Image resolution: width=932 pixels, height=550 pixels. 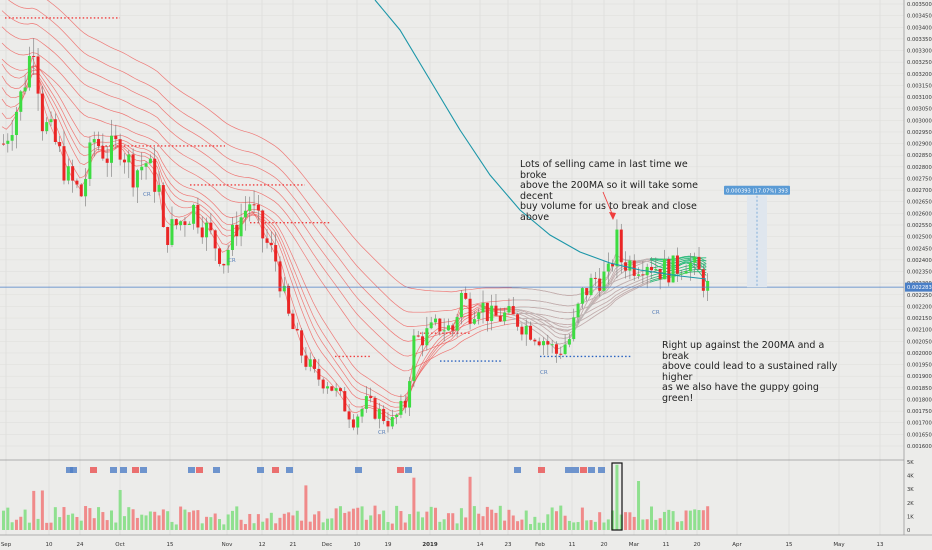 What do you see at coordinates (80, 545) in the screenshot?
I see `time-tick: 24` at bounding box center [80, 545].